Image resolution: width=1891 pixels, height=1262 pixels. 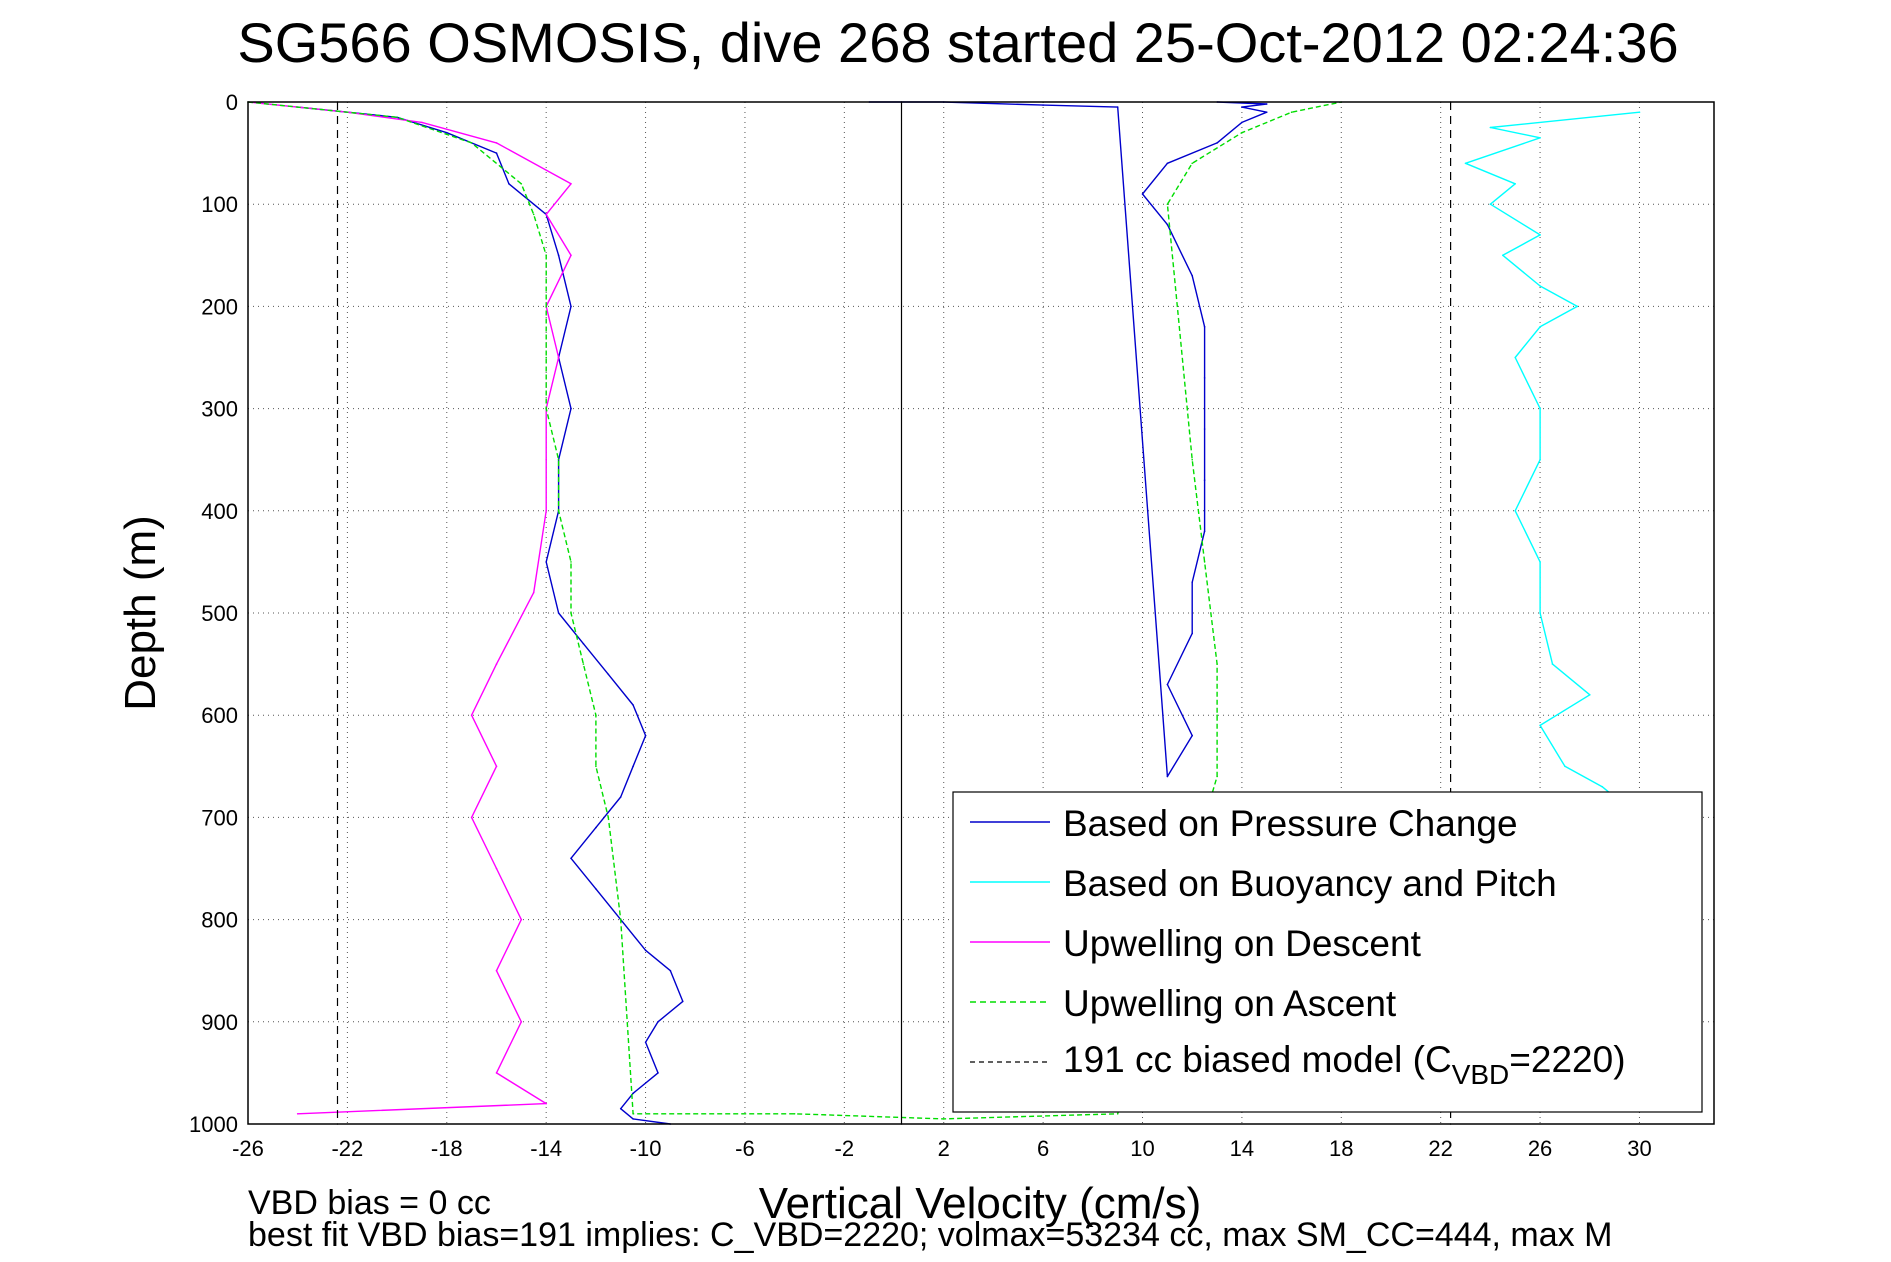 I want to click on x-tick-label: 10, so click(x=1142, y=1148).